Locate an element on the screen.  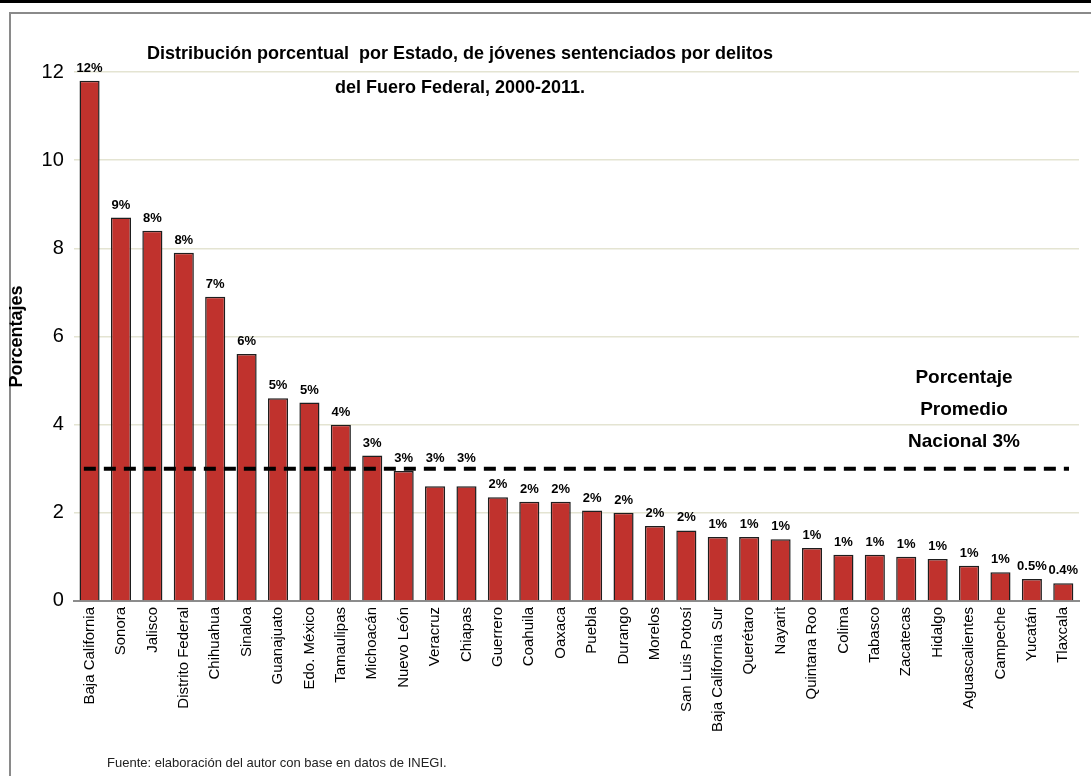
y-tick-label: 8 is located at coordinates (58, 246).